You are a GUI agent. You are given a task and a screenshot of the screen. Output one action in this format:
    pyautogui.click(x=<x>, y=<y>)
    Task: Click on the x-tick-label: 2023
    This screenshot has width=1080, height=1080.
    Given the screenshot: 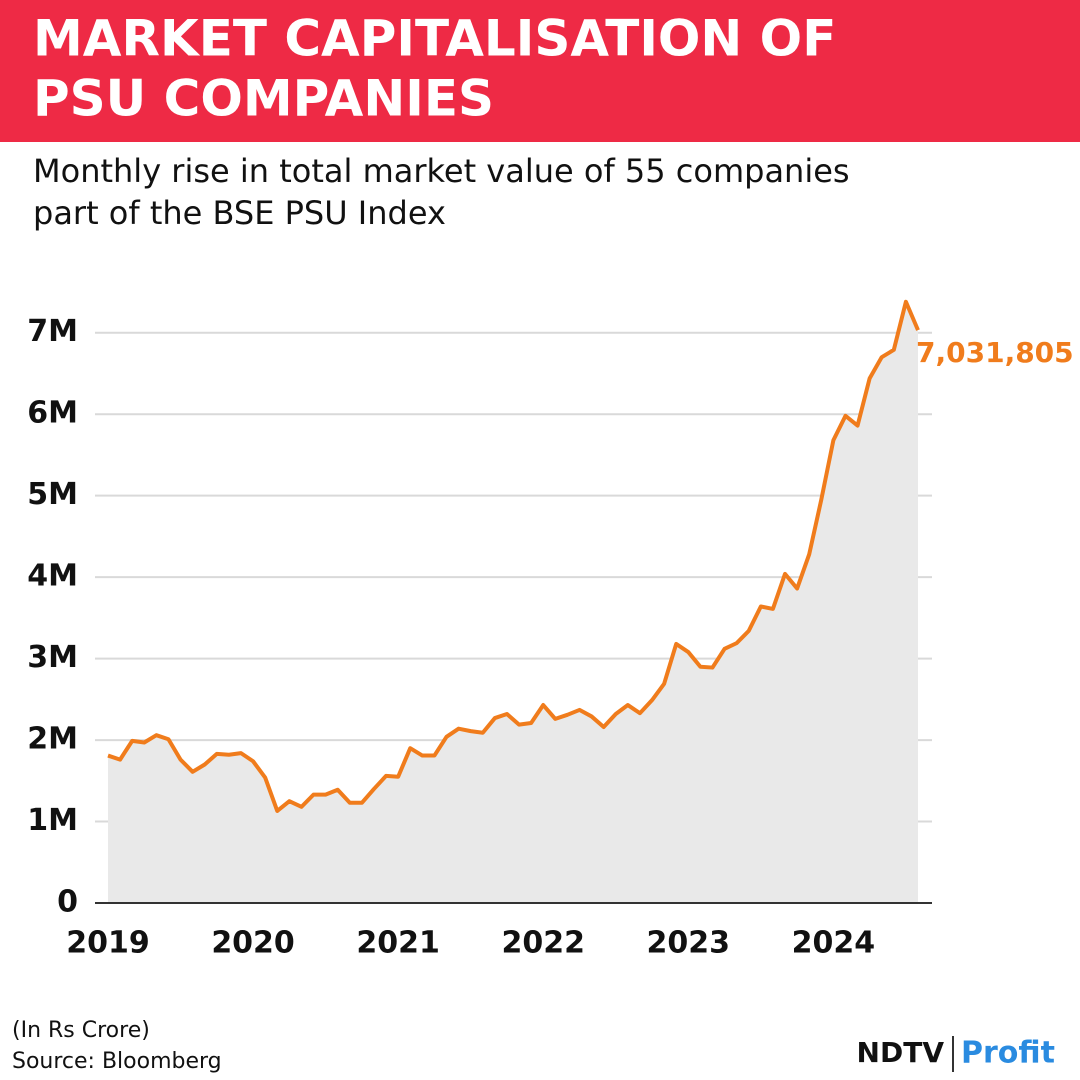 What is the action you would take?
    pyautogui.click(x=689, y=943)
    